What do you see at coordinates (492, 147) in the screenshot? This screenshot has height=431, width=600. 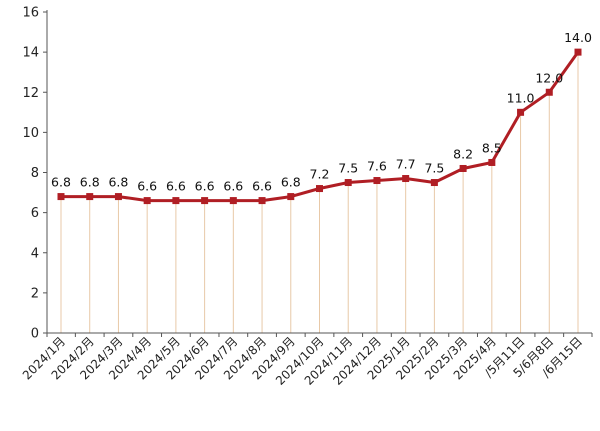 I see `data-label: 8.5` at bounding box center [492, 147].